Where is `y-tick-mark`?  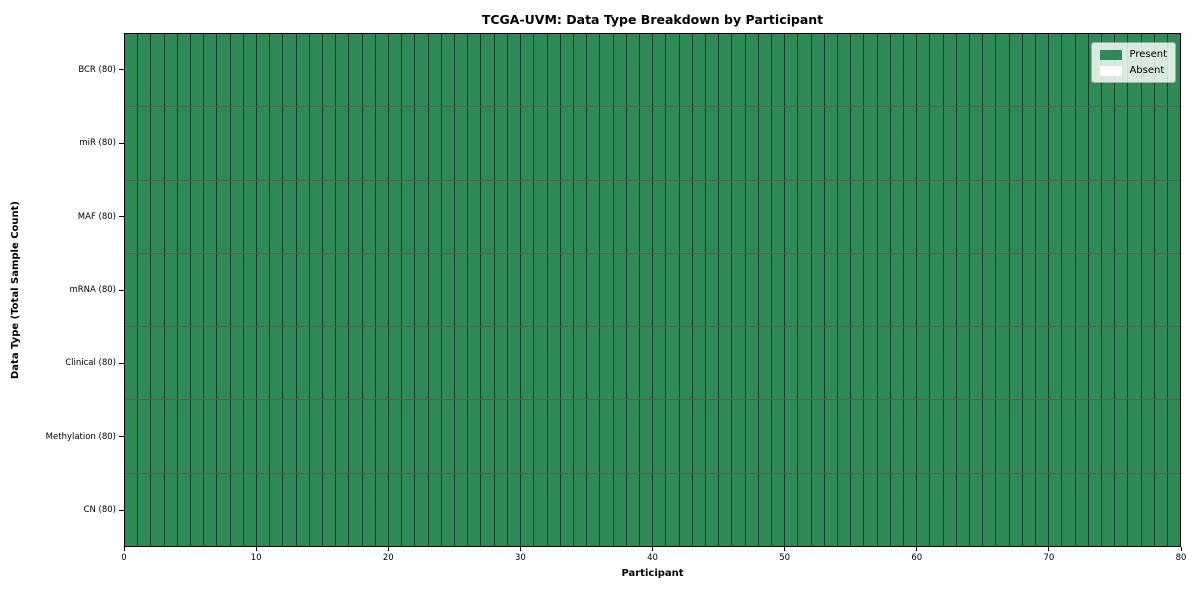 y-tick-mark is located at coordinates (121, 437).